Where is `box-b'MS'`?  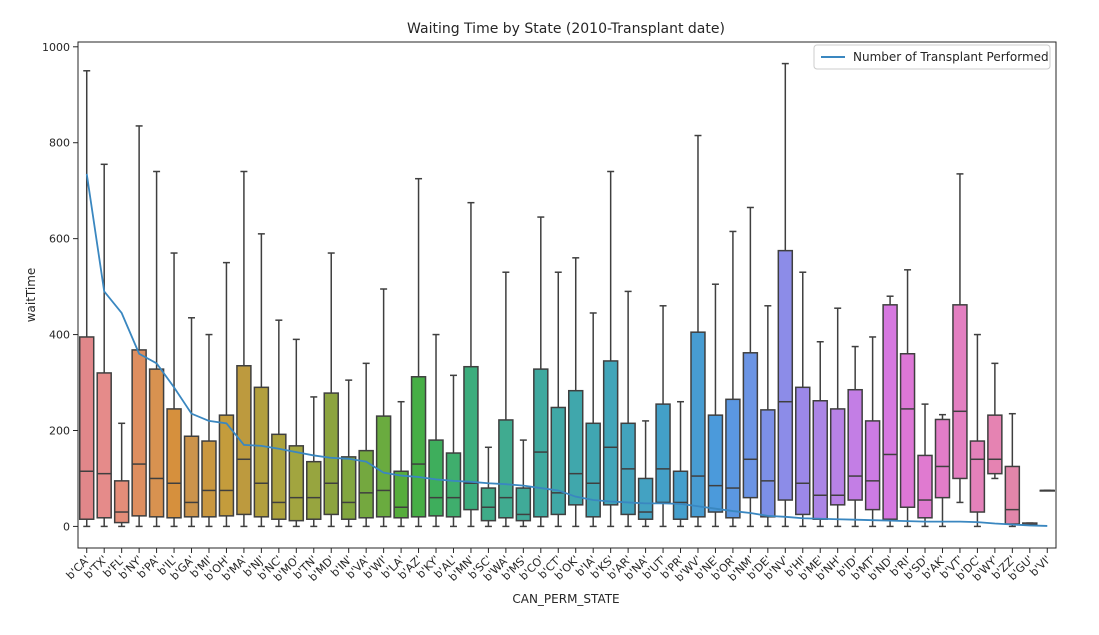
box-b'MS' is located at coordinates (523, 483).